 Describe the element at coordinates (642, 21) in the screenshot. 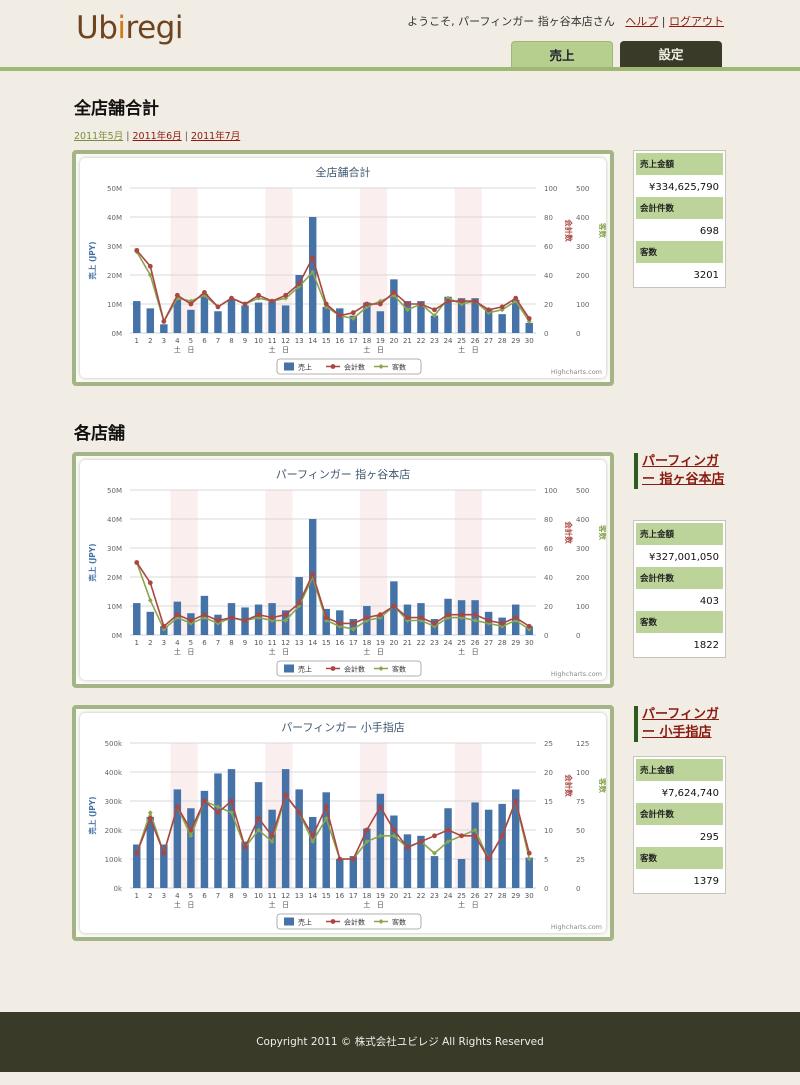

I see `help-link: ヘルプ` at that location.